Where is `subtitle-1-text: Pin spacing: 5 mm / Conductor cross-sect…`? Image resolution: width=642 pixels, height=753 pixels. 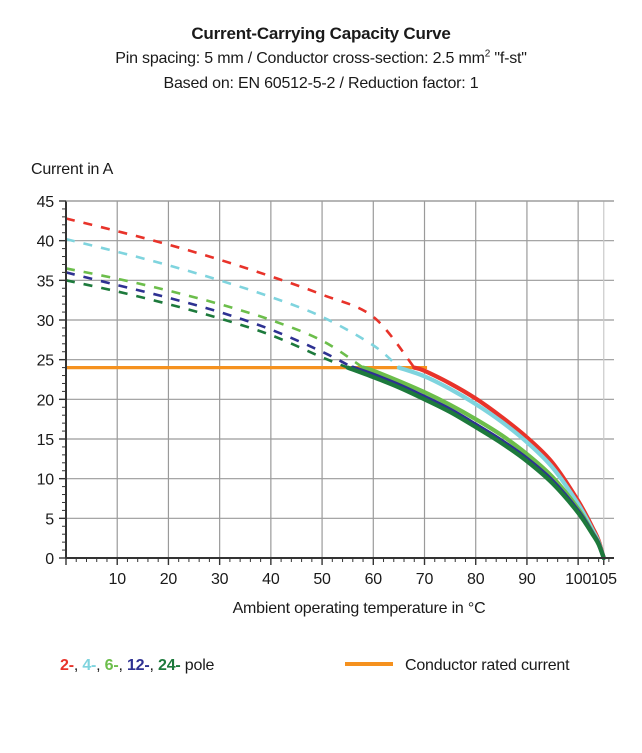 subtitle-1-text: Pin spacing: 5 mm / Conductor cross-sect… is located at coordinates (300, 58).